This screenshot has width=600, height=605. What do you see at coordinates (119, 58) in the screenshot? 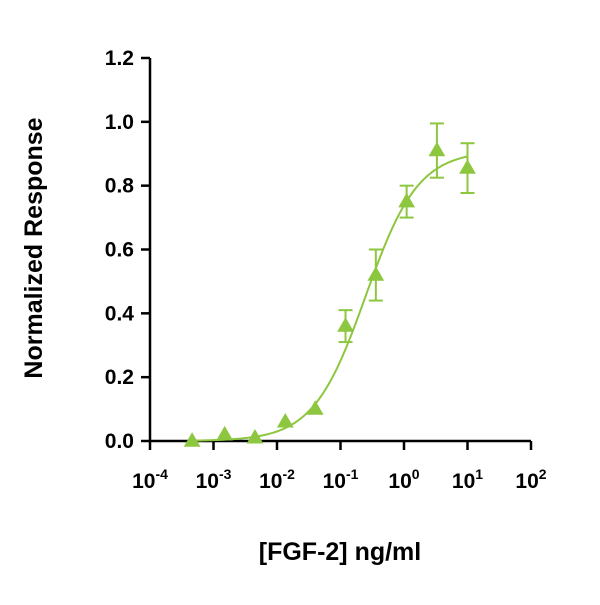
I see `y-tick-label: 1.2` at bounding box center [119, 58].